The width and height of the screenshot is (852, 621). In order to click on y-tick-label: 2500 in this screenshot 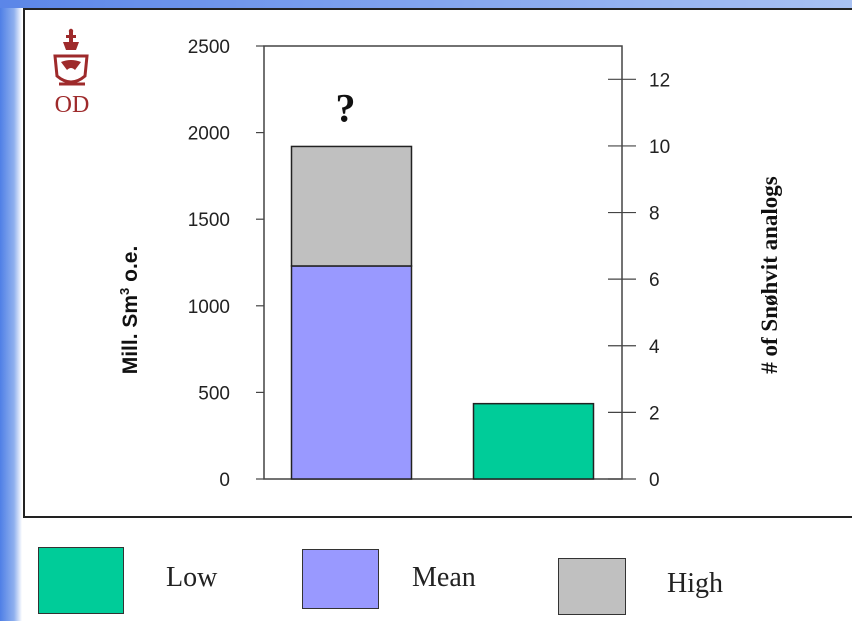, I will do `click(209, 47)`.